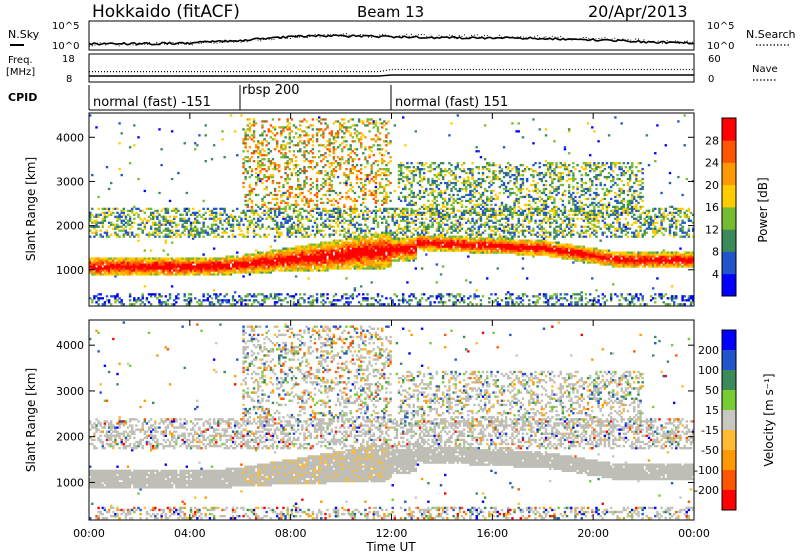  Describe the element at coordinates (720, 26) in the screenshot. I see `noise-right-tick-top: 10^5` at that location.